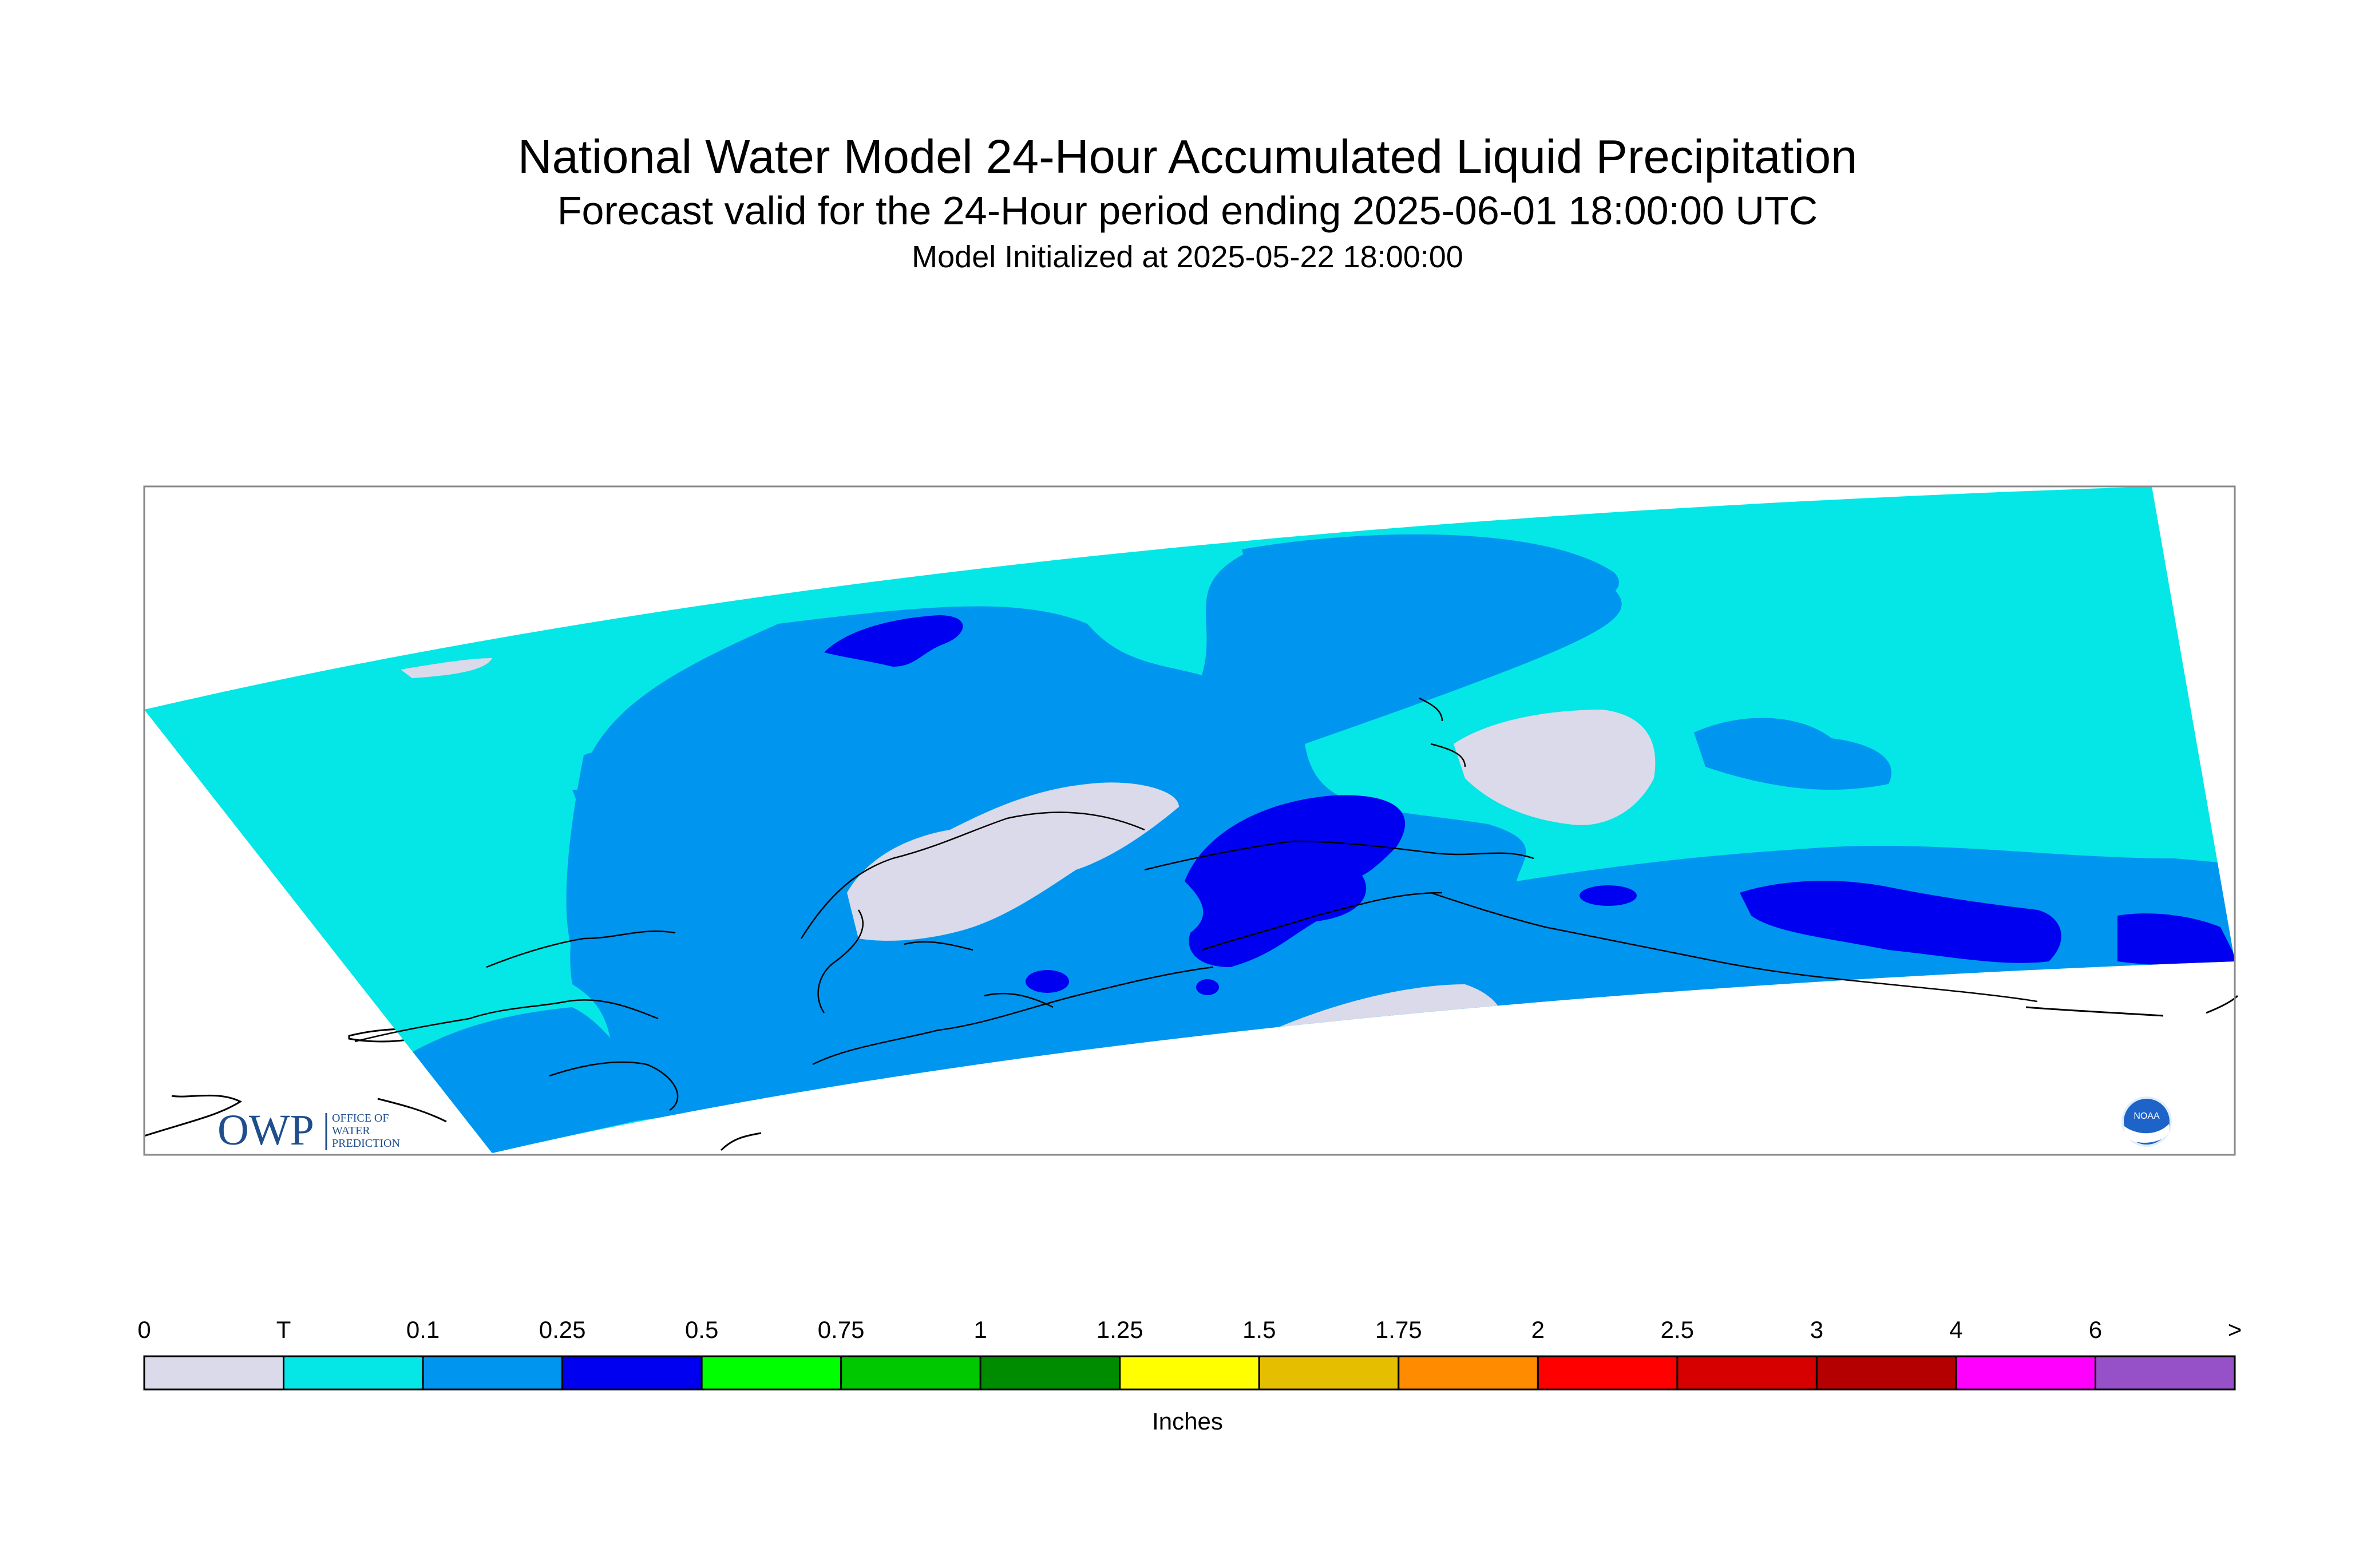  I want to click on light-precip-region-east, so click(1793, 754).